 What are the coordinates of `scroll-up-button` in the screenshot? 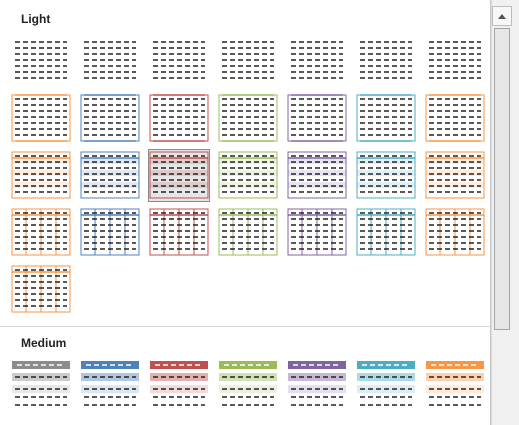 It's located at (502, 16).